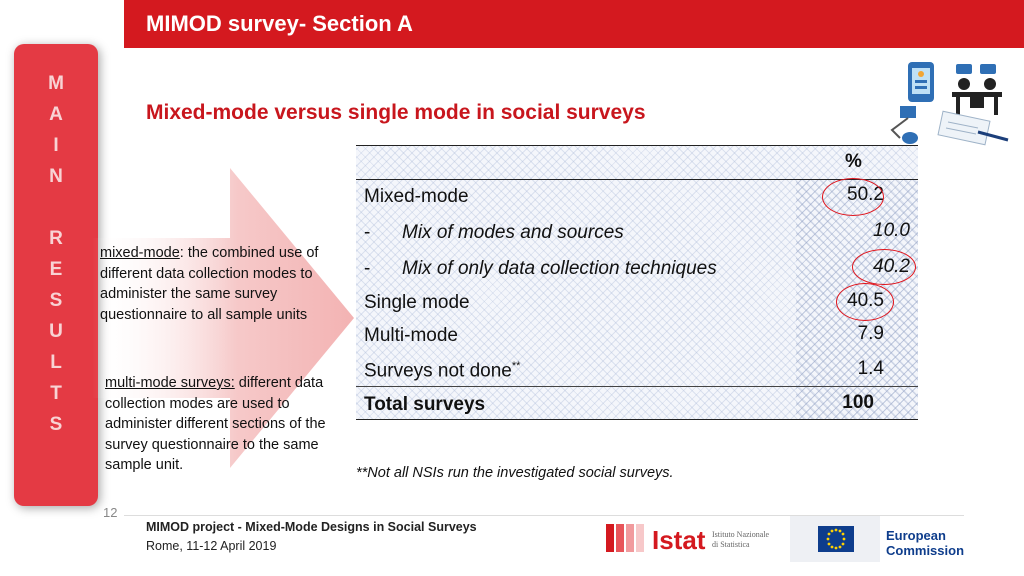  What do you see at coordinates (56, 269) in the screenshot?
I see `sidebar-letter: E` at bounding box center [56, 269].